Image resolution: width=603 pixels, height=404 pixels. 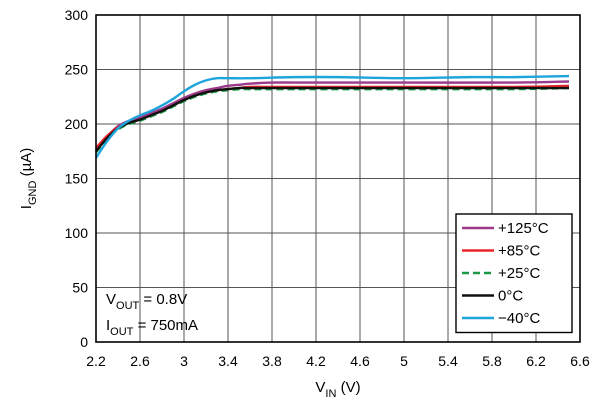 What do you see at coordinates (519, 318) in the screenshot?
I see `legend-label: −40°C` at bounding box center [519, 318].